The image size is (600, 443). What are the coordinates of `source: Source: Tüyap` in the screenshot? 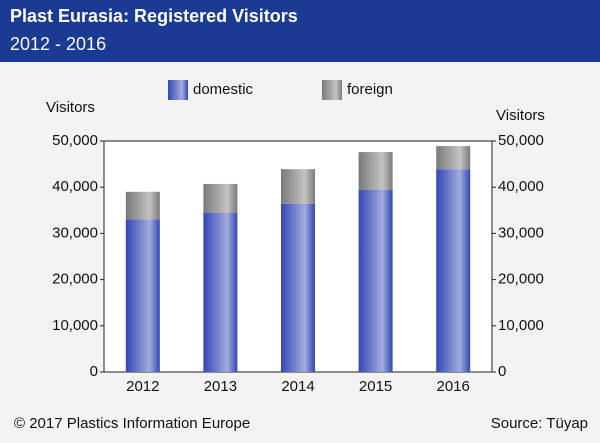 It's located at (539, 423).